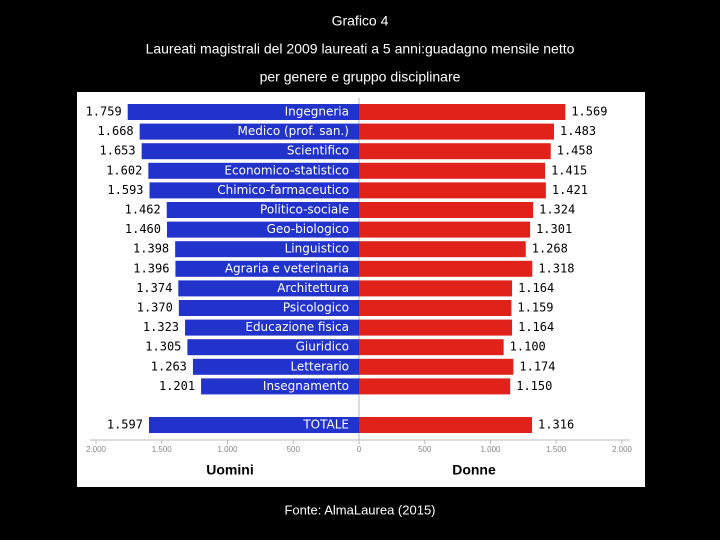  Describe the element at coordinates (474, 470) in the screenshot. I see `legend-label: Donne` at that location.